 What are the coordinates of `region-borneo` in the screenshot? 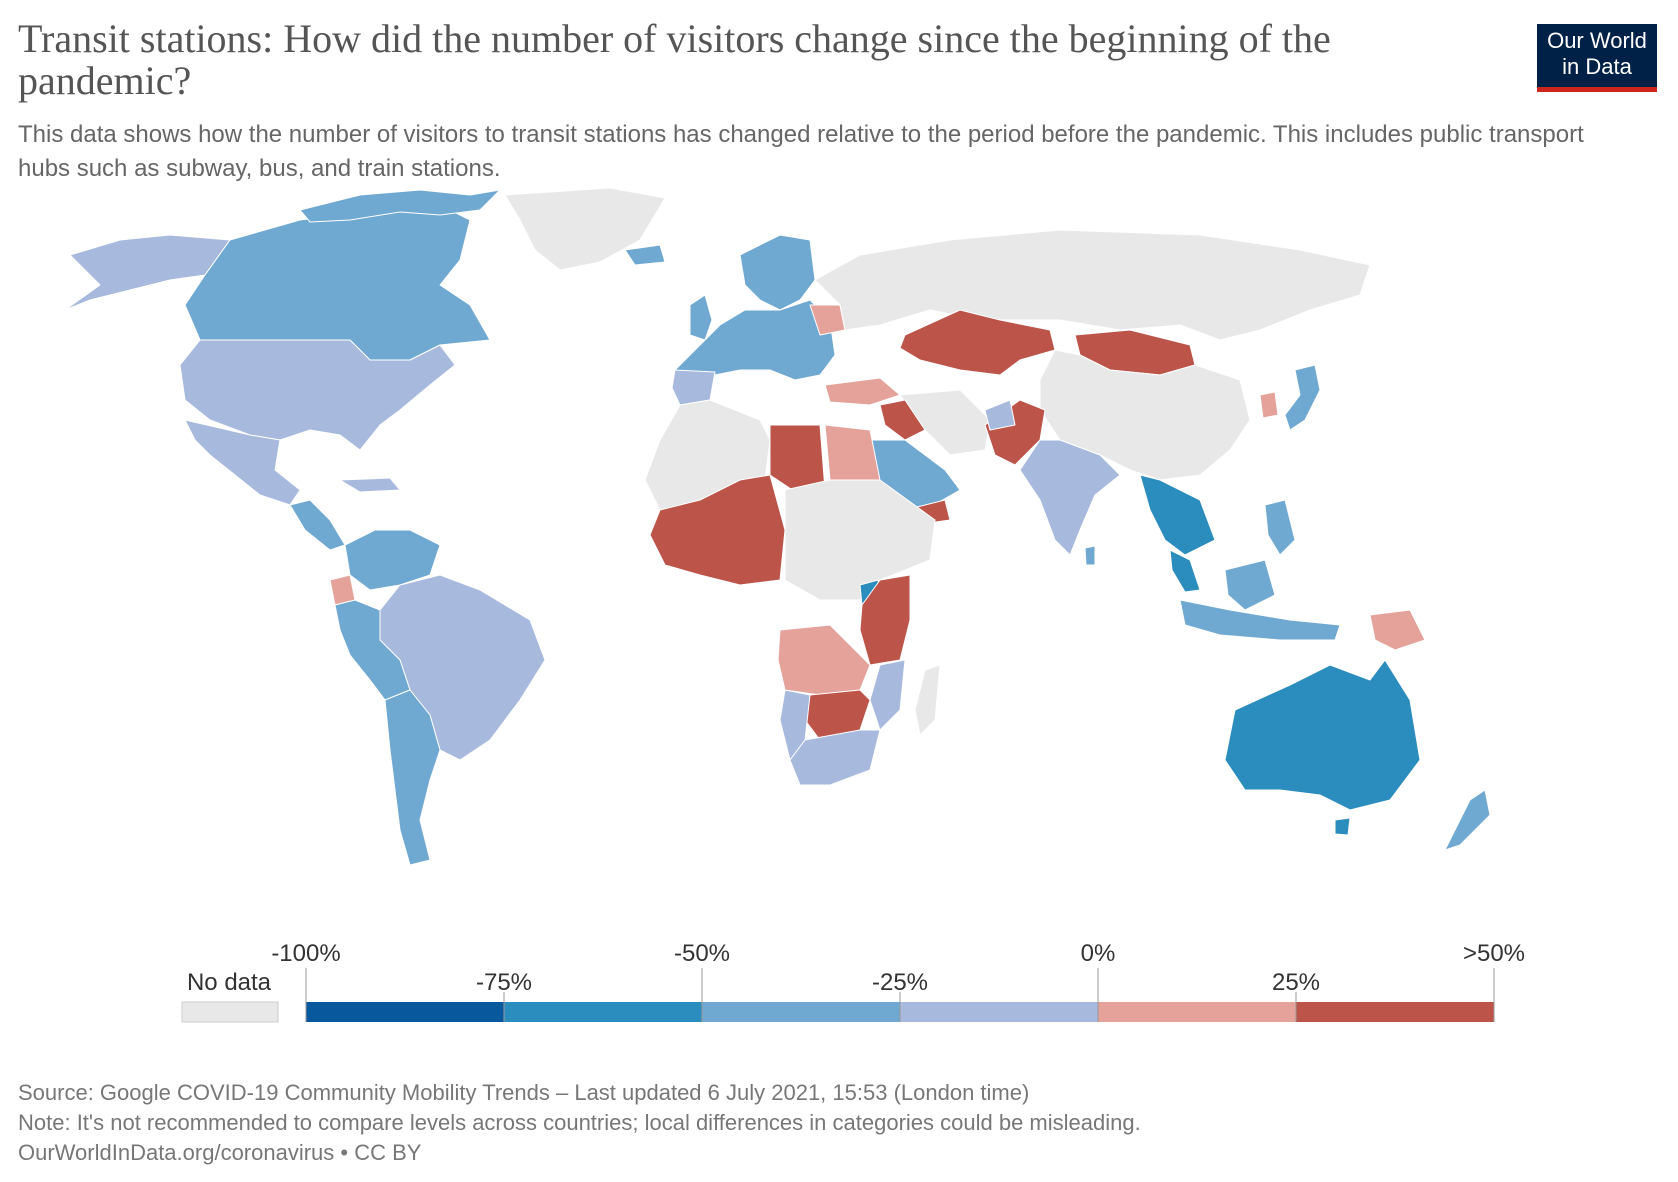 It's located at (1250, 585).